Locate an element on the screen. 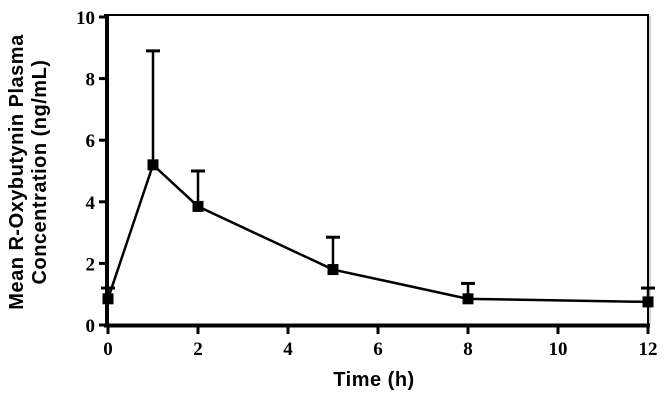 The image size is (671, 403). y-tick-label: 4 is located at coordinates (91, 203).